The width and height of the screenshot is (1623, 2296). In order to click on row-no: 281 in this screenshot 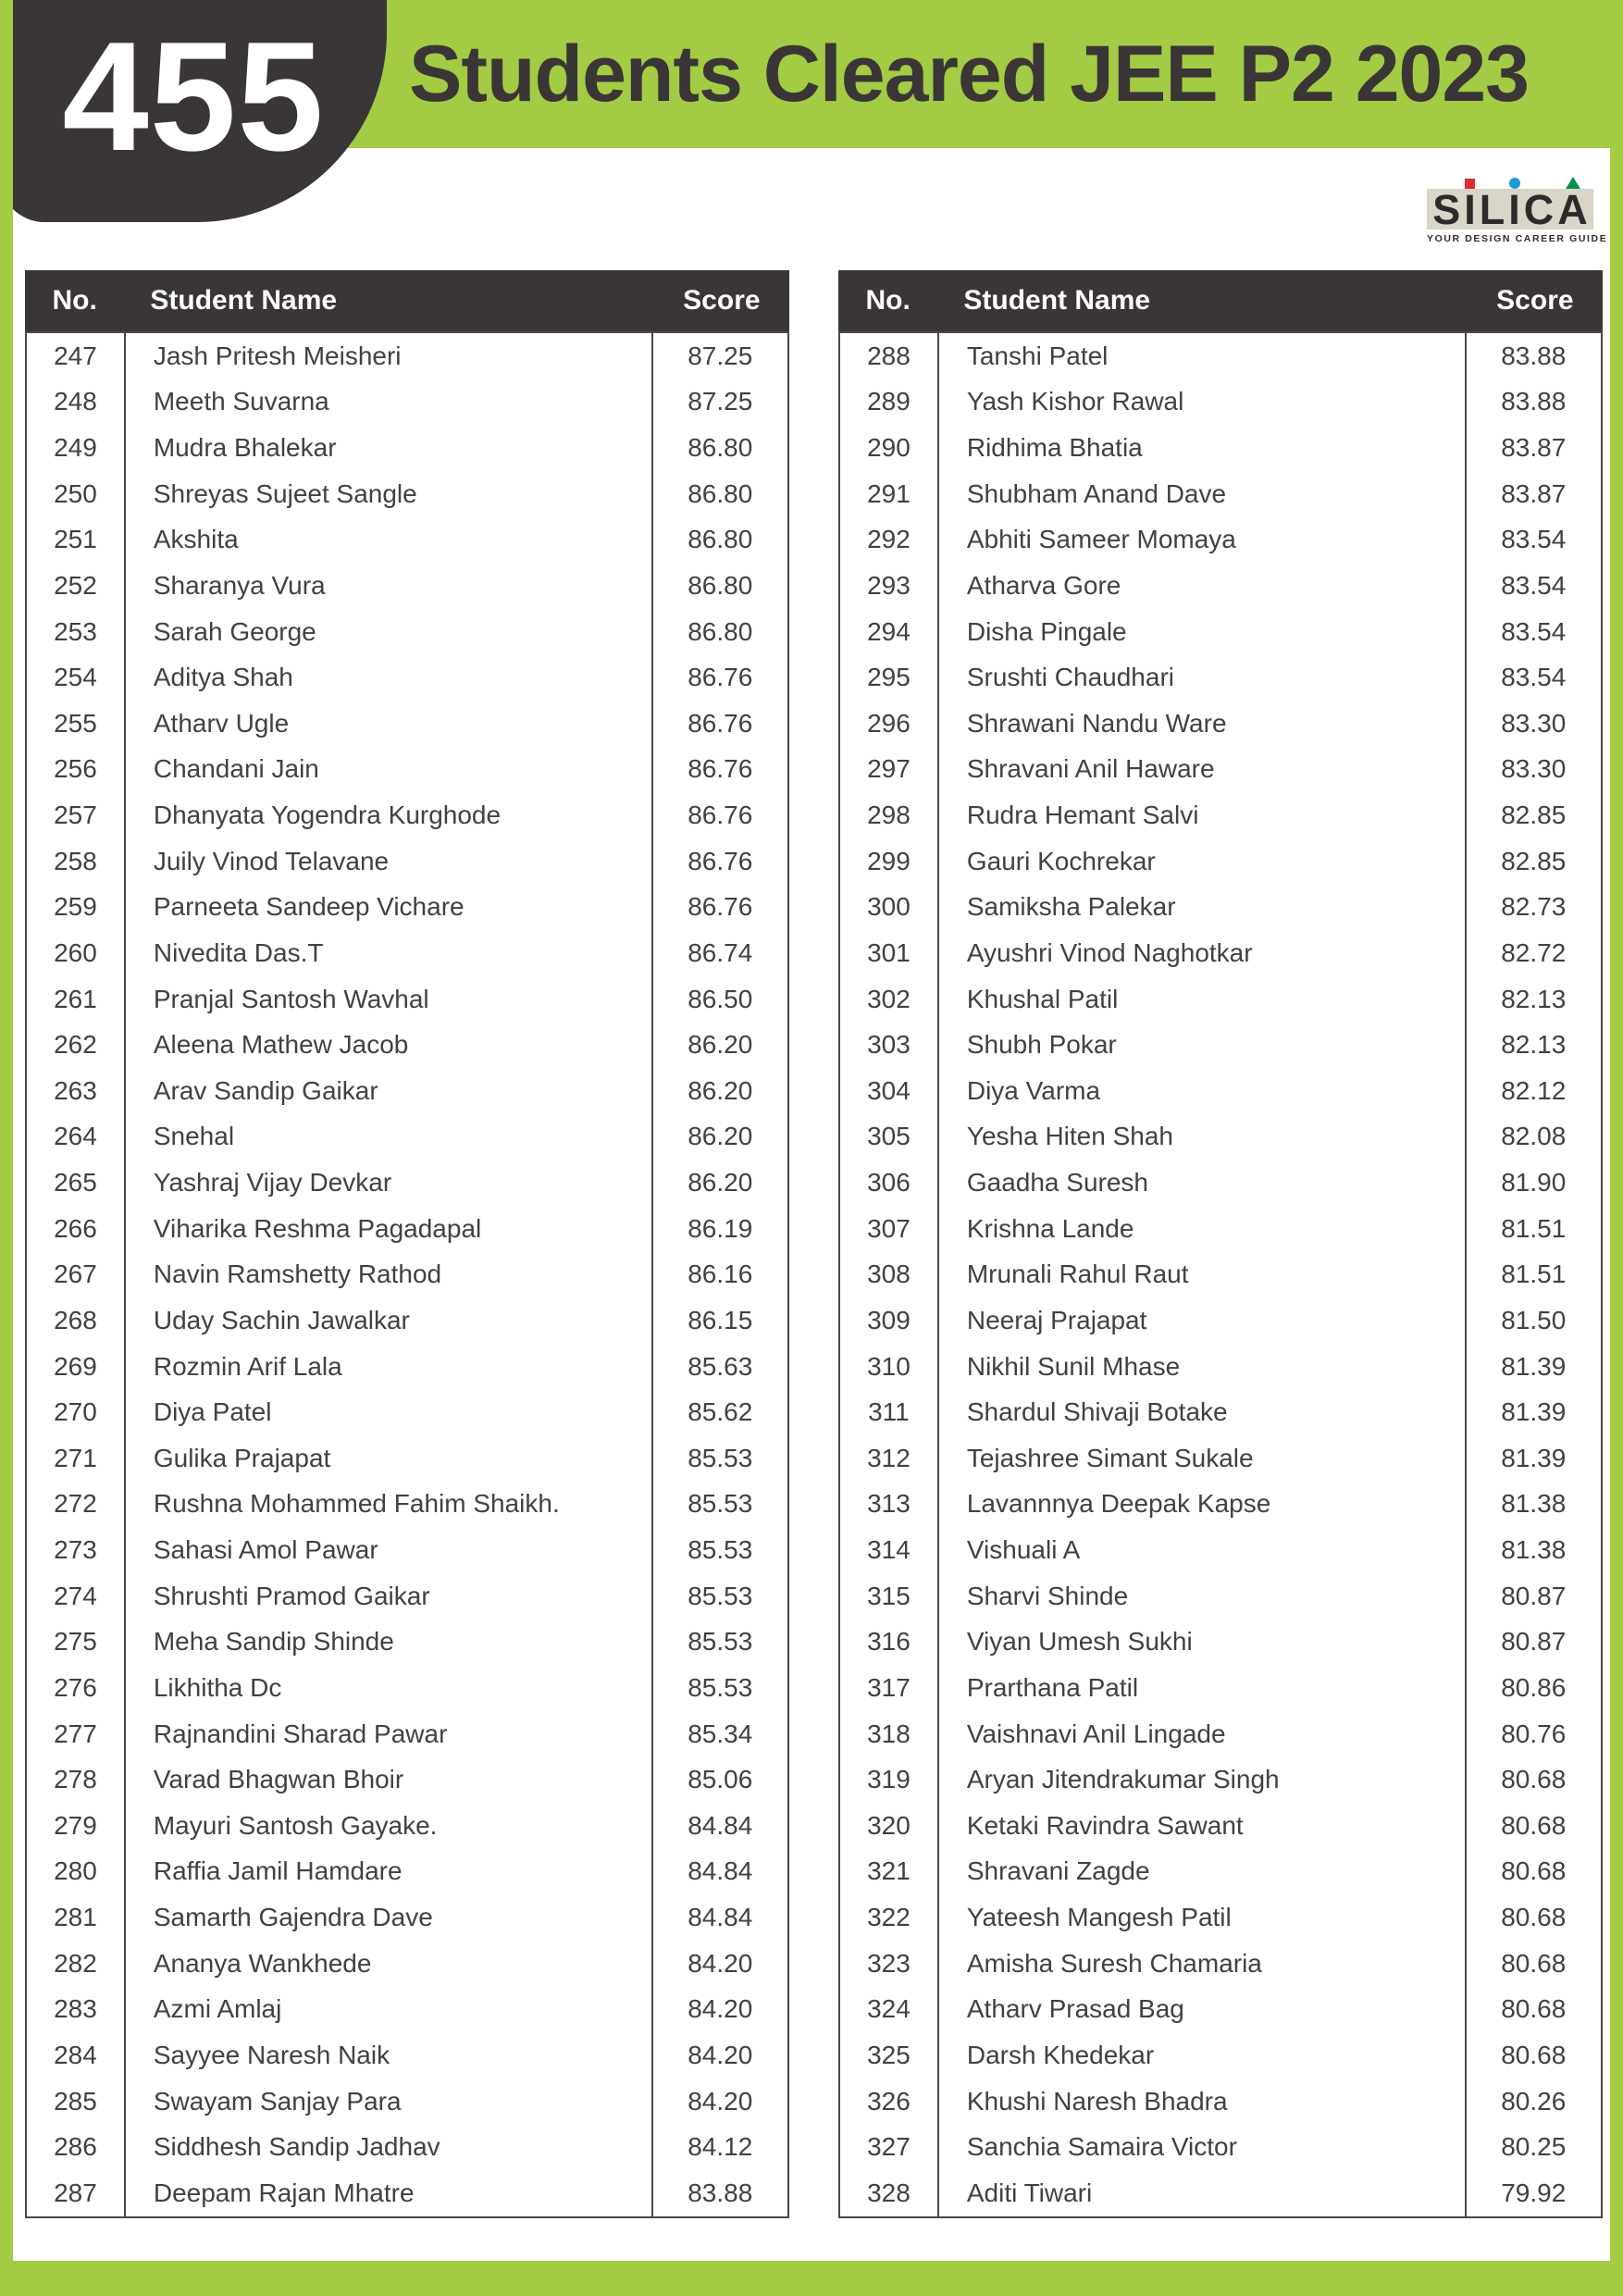, I will do `click(76, 1918)`.